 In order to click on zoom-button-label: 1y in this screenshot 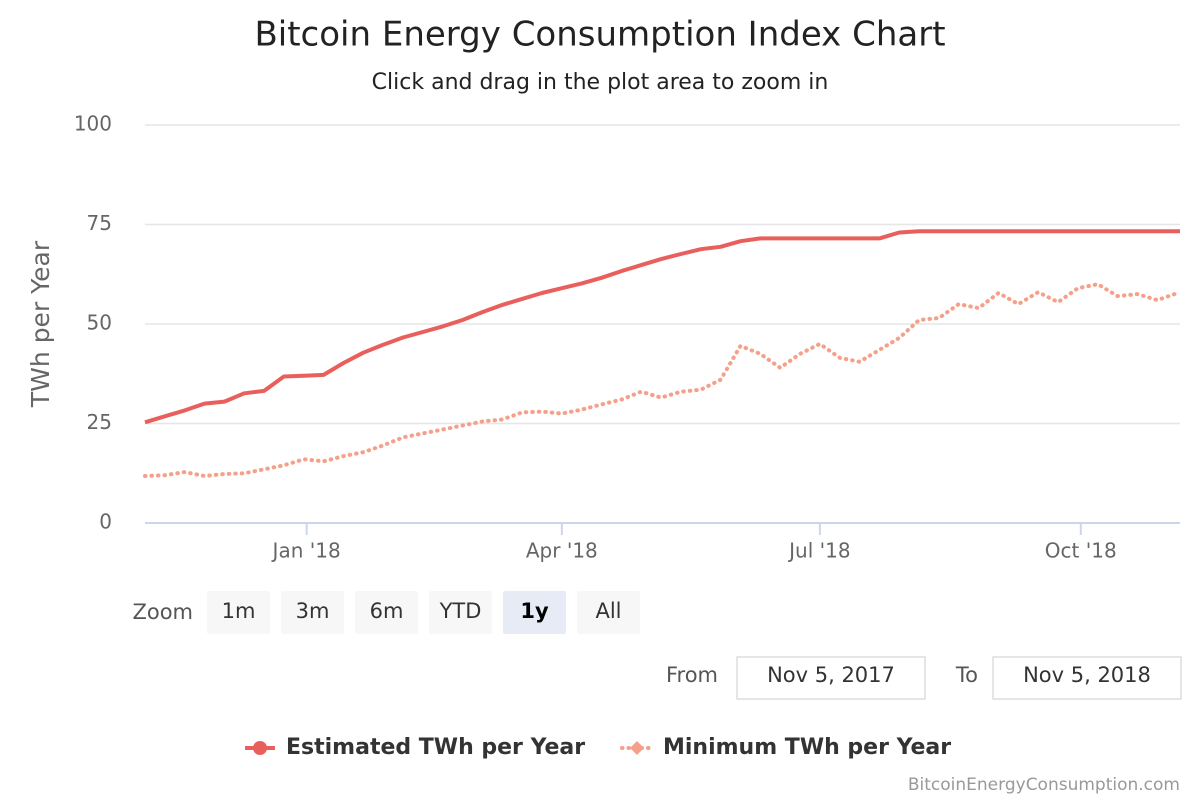, I will do `click(534, 611)`.